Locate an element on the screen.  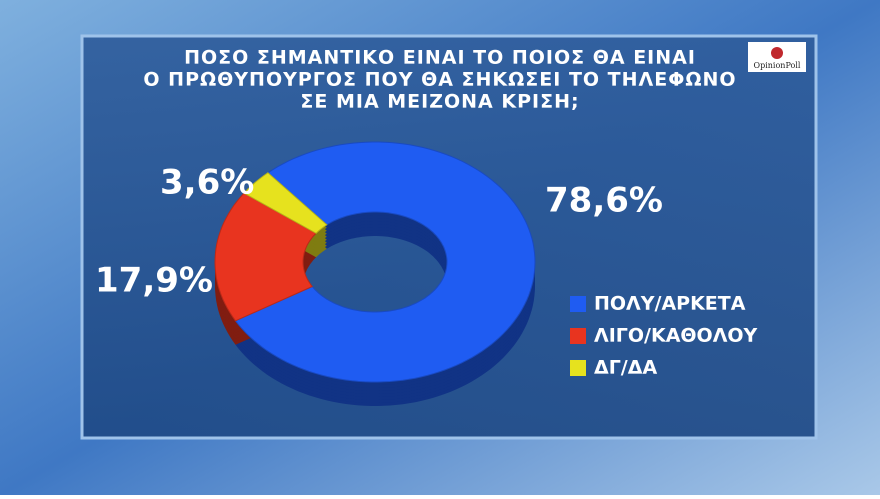
value-label: 17,9% is located at coordinates (154, 281).